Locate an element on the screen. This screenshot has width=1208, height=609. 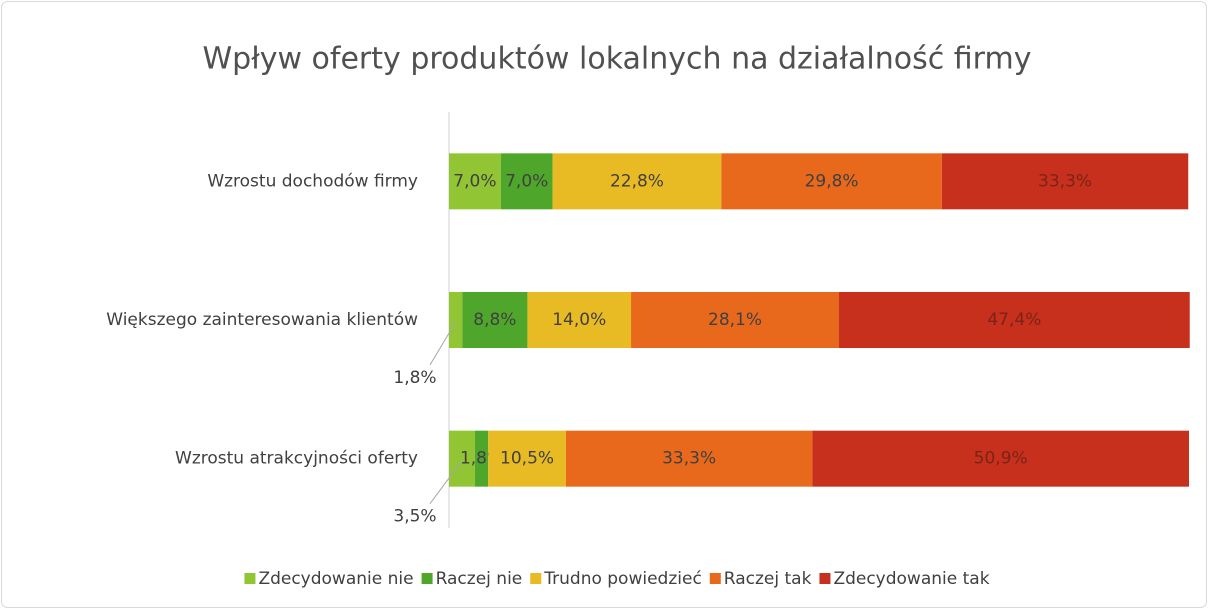
value-label: 3,5% is located at coordinates (414, 517).